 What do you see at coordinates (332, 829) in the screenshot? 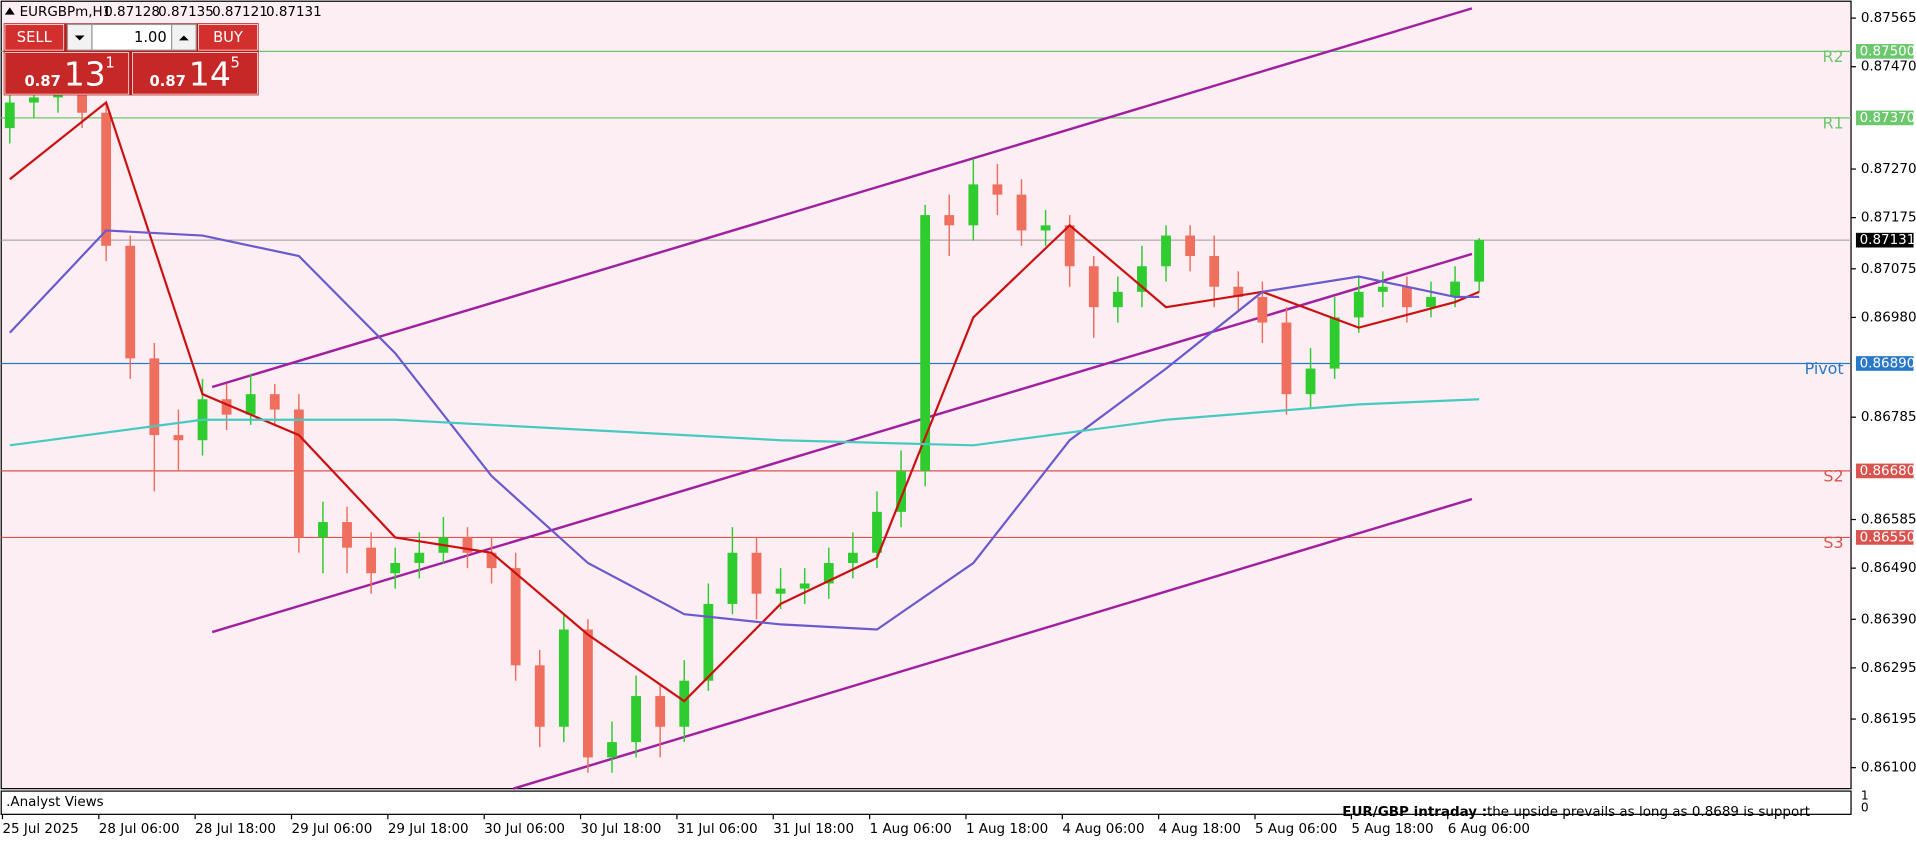
I see `x-tick-label: 29 Jul 06:00` at bounding box center [332, 829].